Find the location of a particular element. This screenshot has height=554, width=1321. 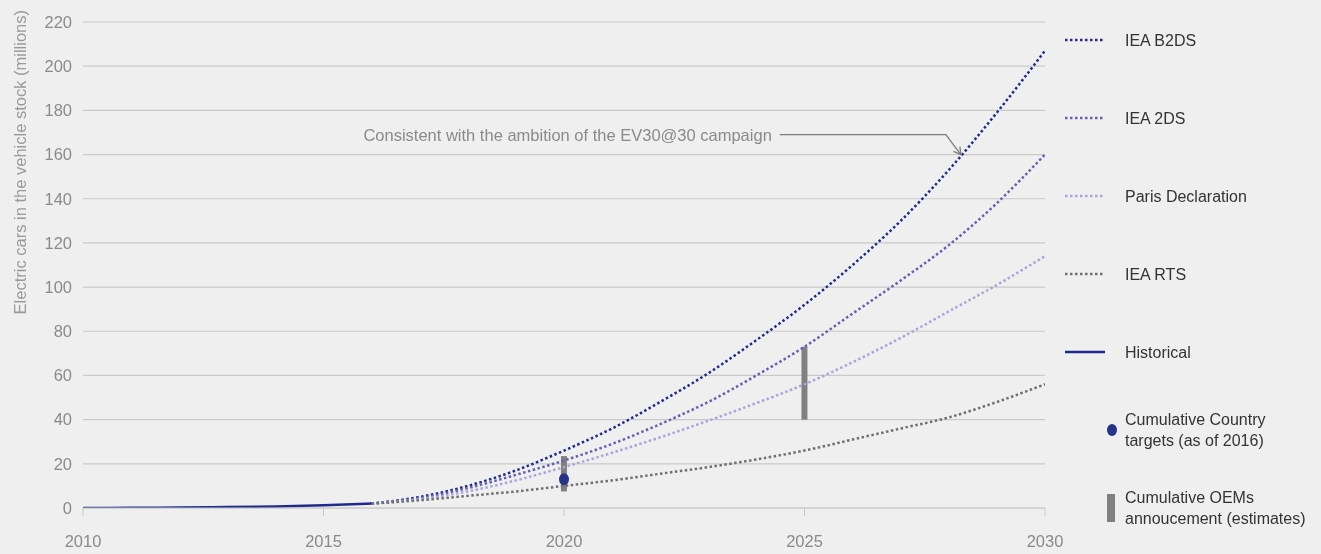

legend-label: Cumulative OEMs annoucement (estimates) is located at coordinates (1216, 508).